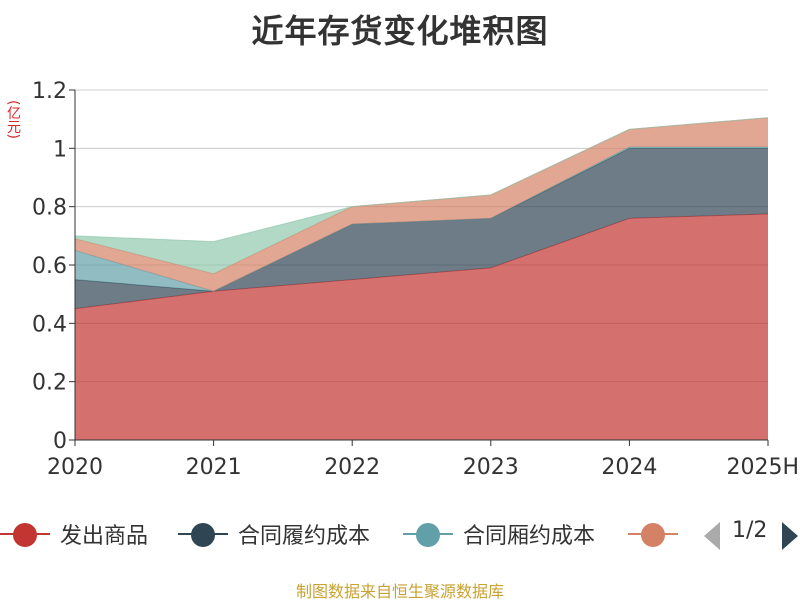  I want to click on chart-title: 近年存货变化堆积图, so click(400, 31).